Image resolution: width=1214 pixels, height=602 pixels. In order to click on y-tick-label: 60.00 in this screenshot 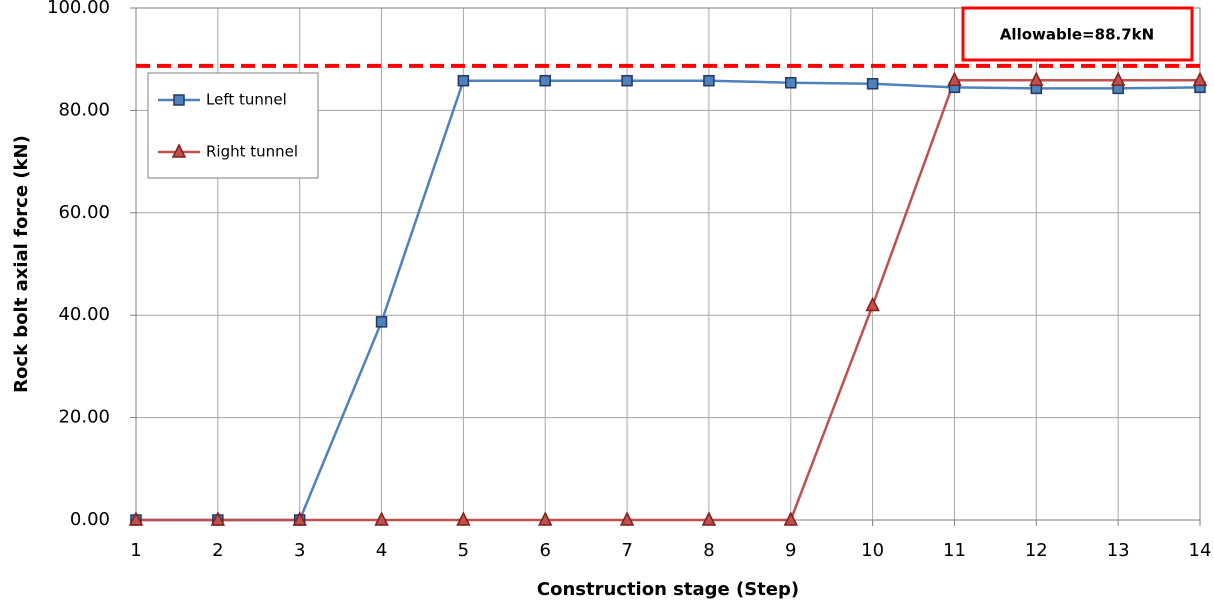, I will do `click(84, 212)`.